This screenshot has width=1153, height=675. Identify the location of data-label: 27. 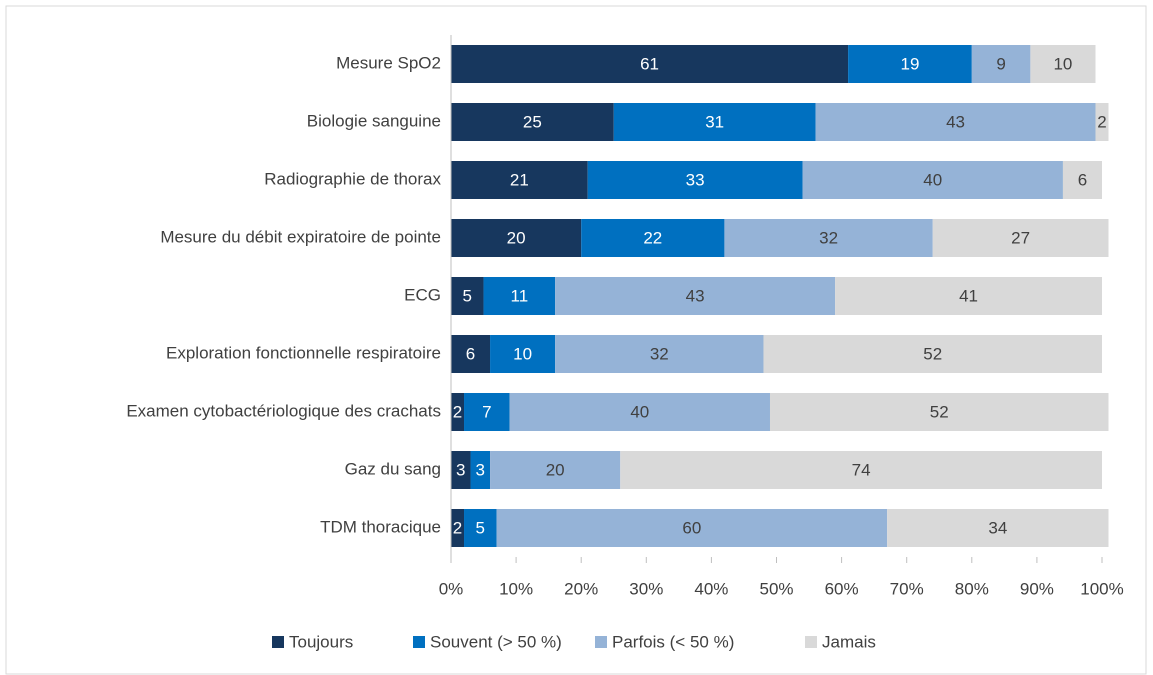
(1020, 237).